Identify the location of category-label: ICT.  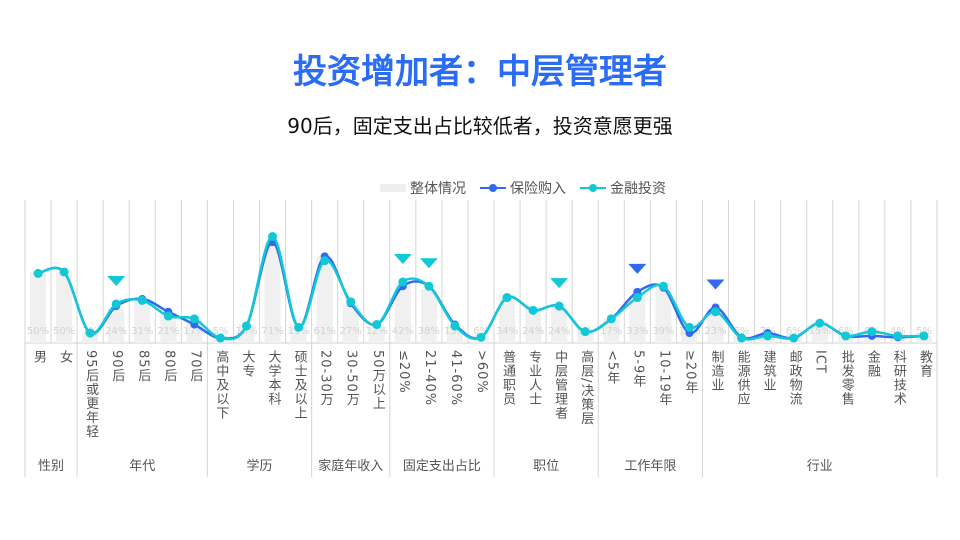
(820, 362).